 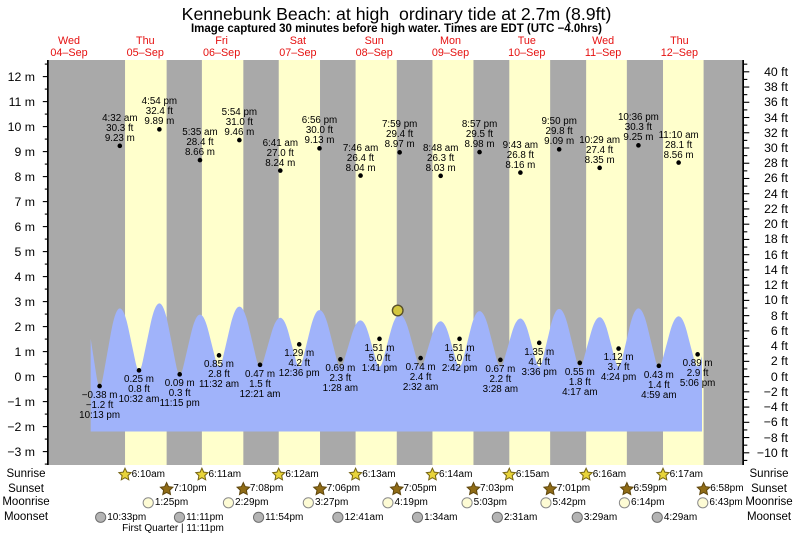 What do you see at coordinates (500, 379) in the screenshot?
I see `low-tide-label: 0.67 m 2.2 ft 3:28 am` at bounding box center [500, 379].